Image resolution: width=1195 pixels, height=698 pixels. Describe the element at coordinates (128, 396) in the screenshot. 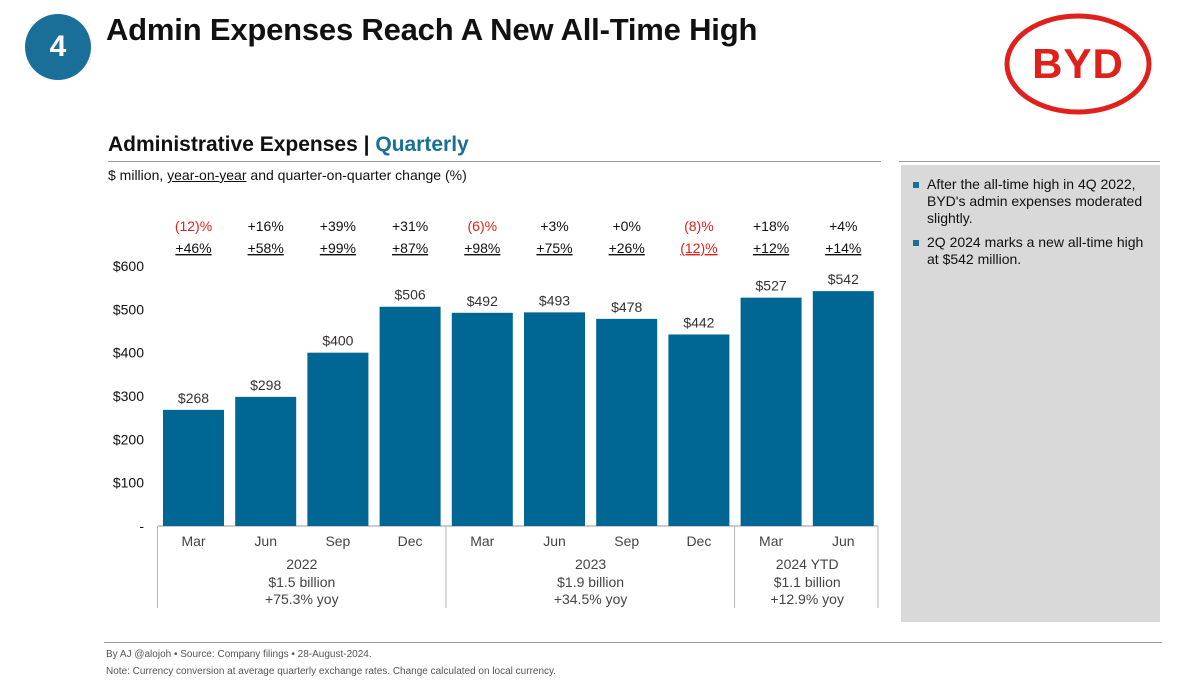

I see `y-tick-label: $300` at that location.